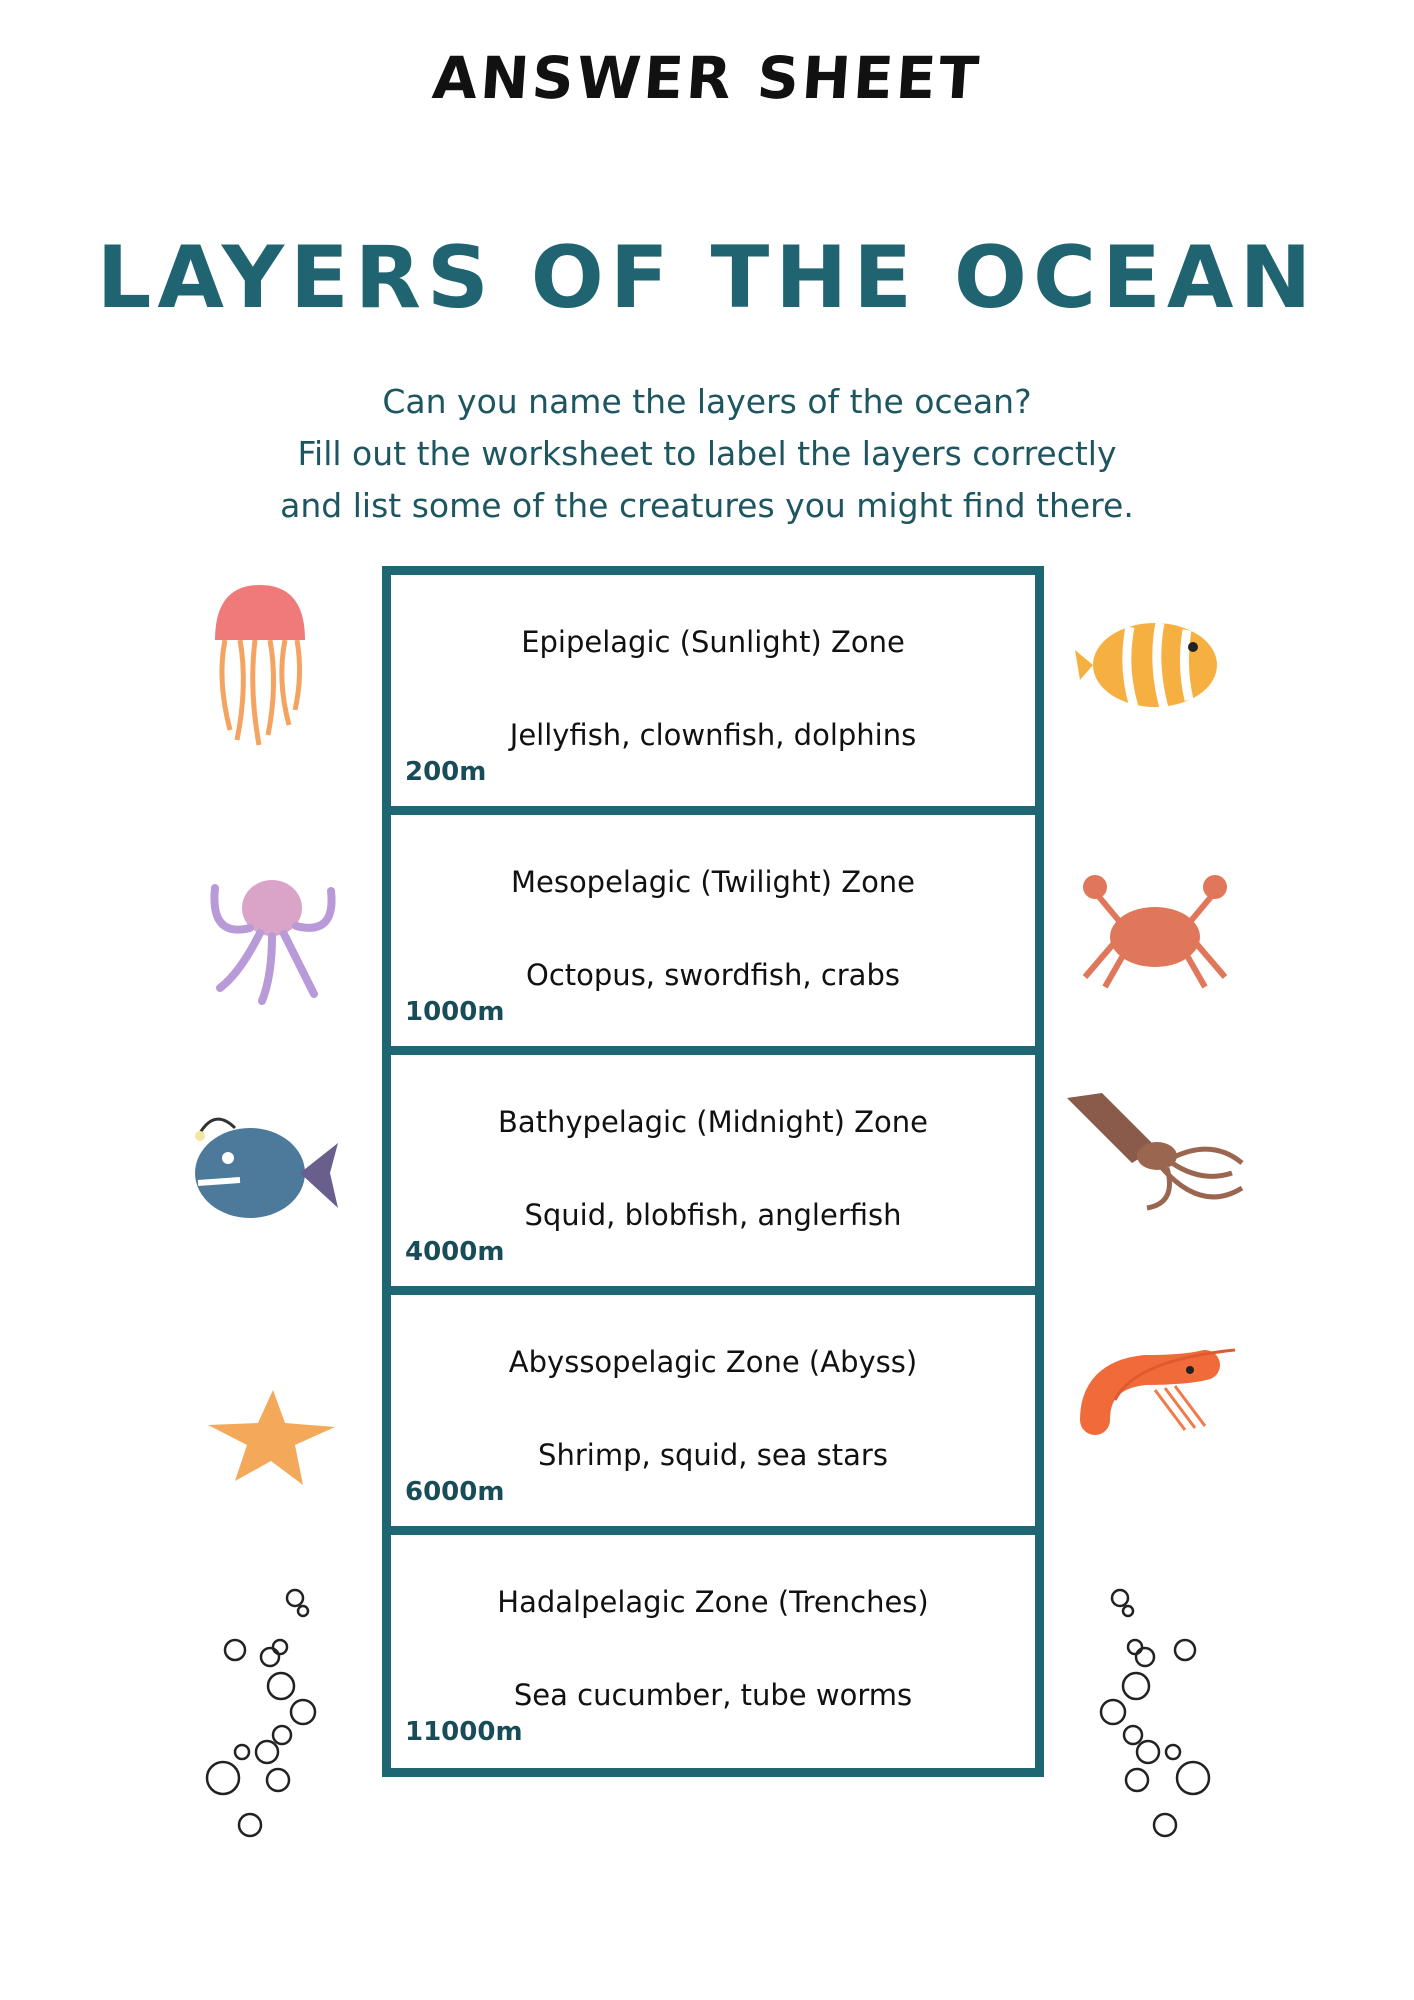 The height and width of the screenshot is (2000, 1414). Describe the element at coordinates (713, 1362) in the screenshot. I see `zone-name: Abyssopelagic Zone (Abyss)` at that location.